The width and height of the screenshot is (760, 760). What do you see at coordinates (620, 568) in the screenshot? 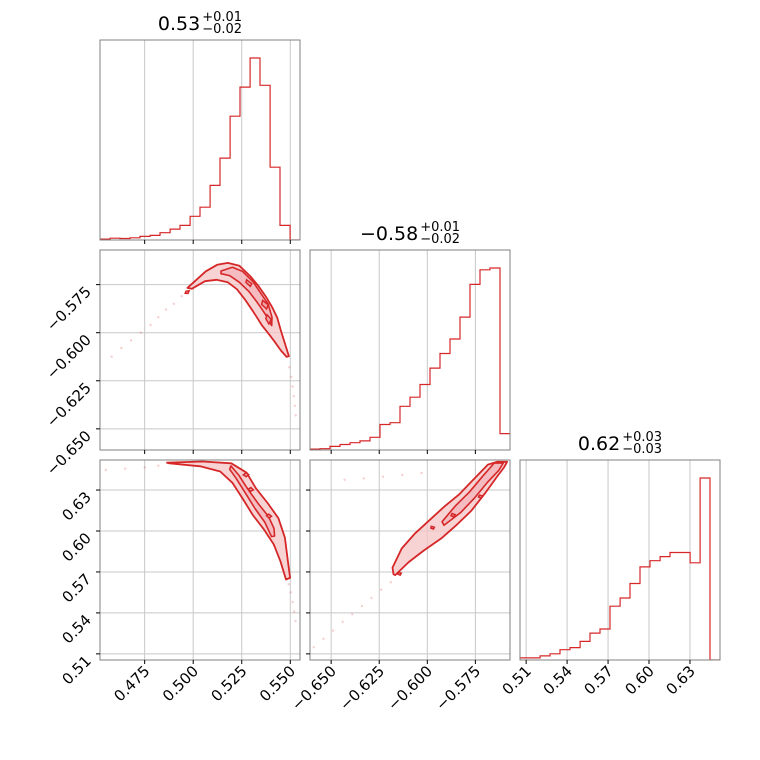
I see `hist-3-steps` at bounding box center [620, 568].